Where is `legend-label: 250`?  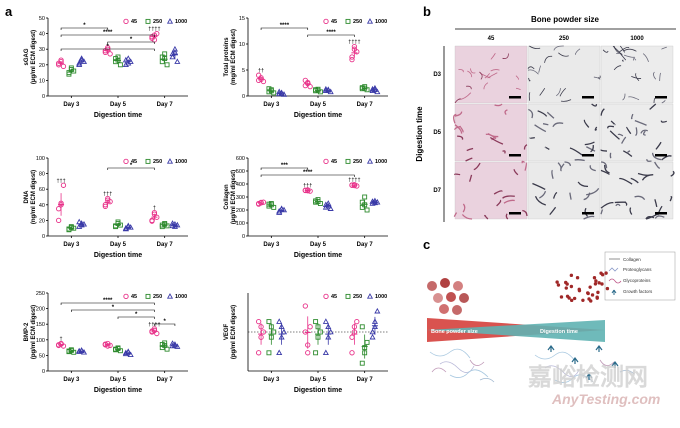
legend-label: 250 is located at coordinates (157, 22).